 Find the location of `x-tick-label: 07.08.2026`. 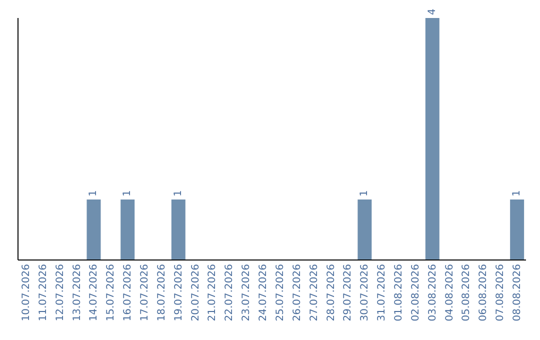

x-tick-label: 07.08.2026 is located at coordinates (500, 293).